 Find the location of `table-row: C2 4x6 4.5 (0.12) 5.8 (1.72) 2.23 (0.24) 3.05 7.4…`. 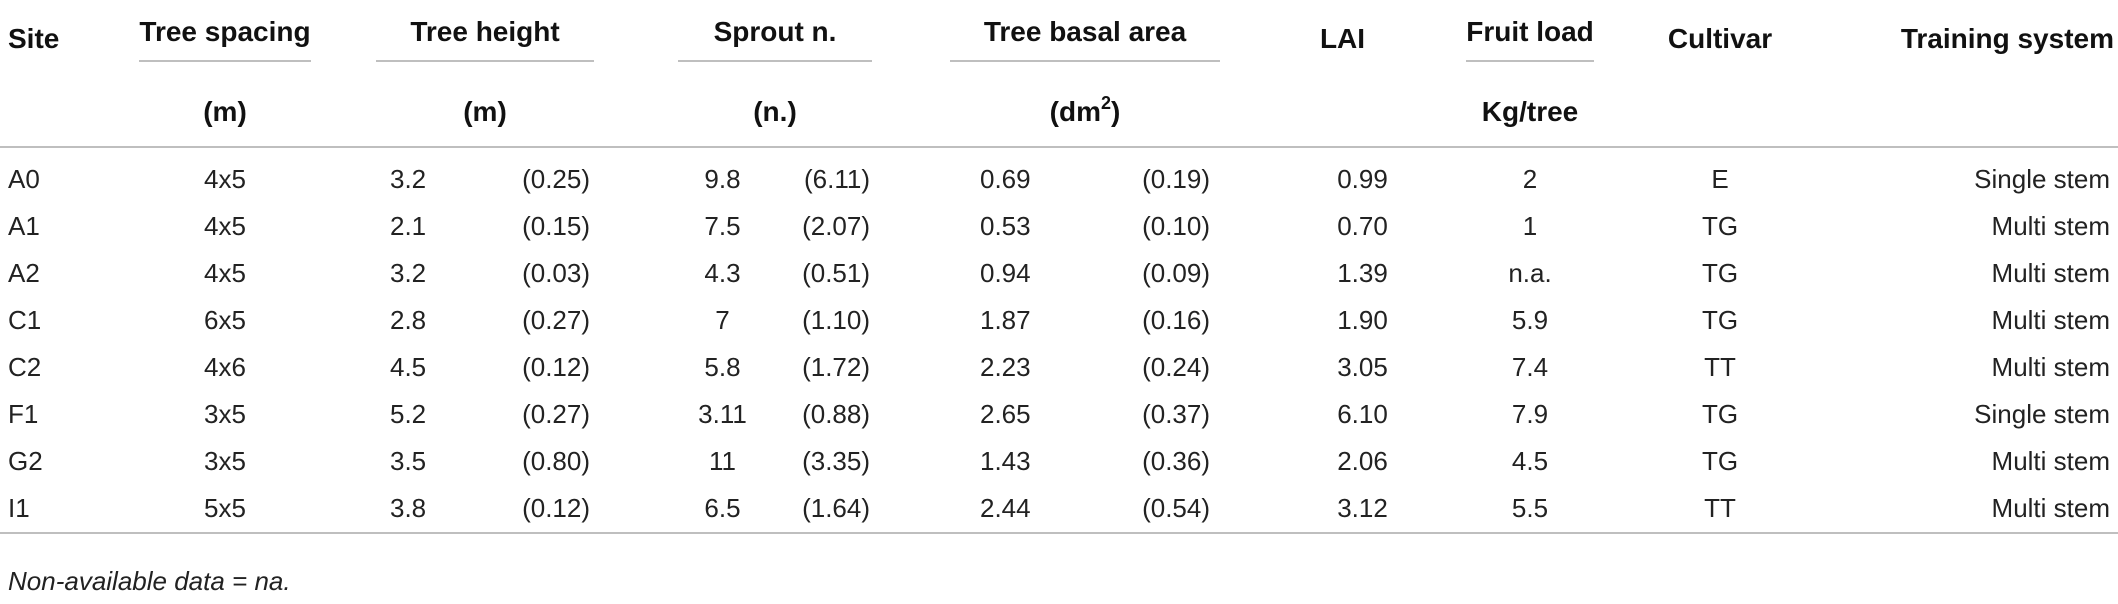

table-row: C2 4x6 4.5 (0.12) 5.8 (1.72) 2.23 (0.24) 3.05 7.4… is located at coordinates (1059, 367).